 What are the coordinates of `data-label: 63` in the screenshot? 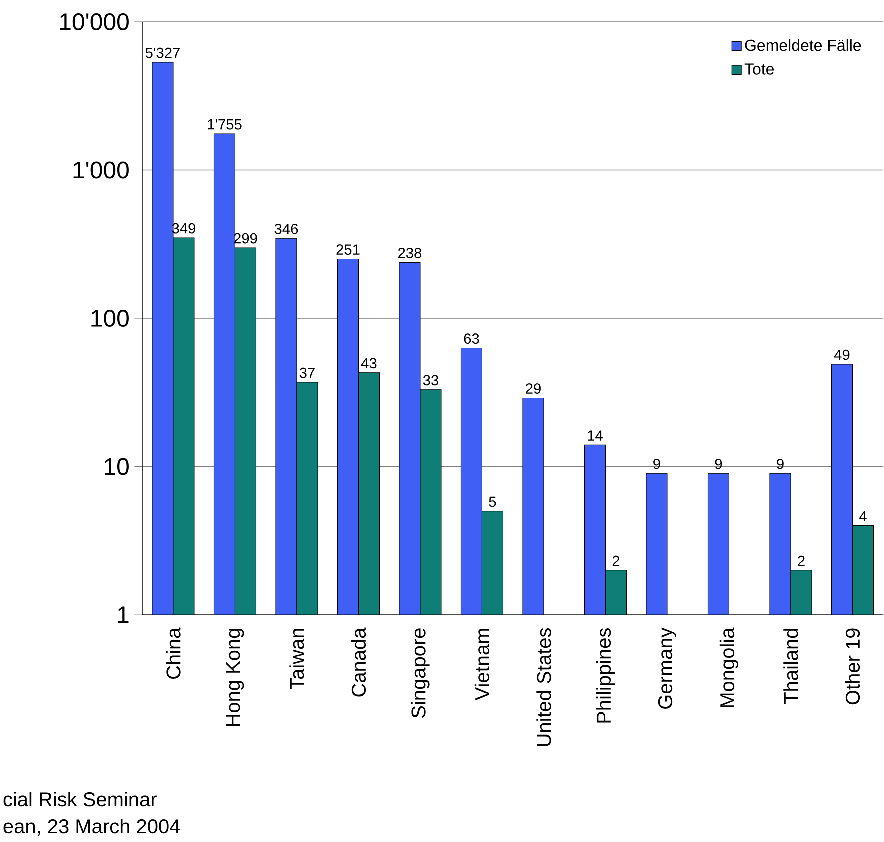 It's located at (472, 339).